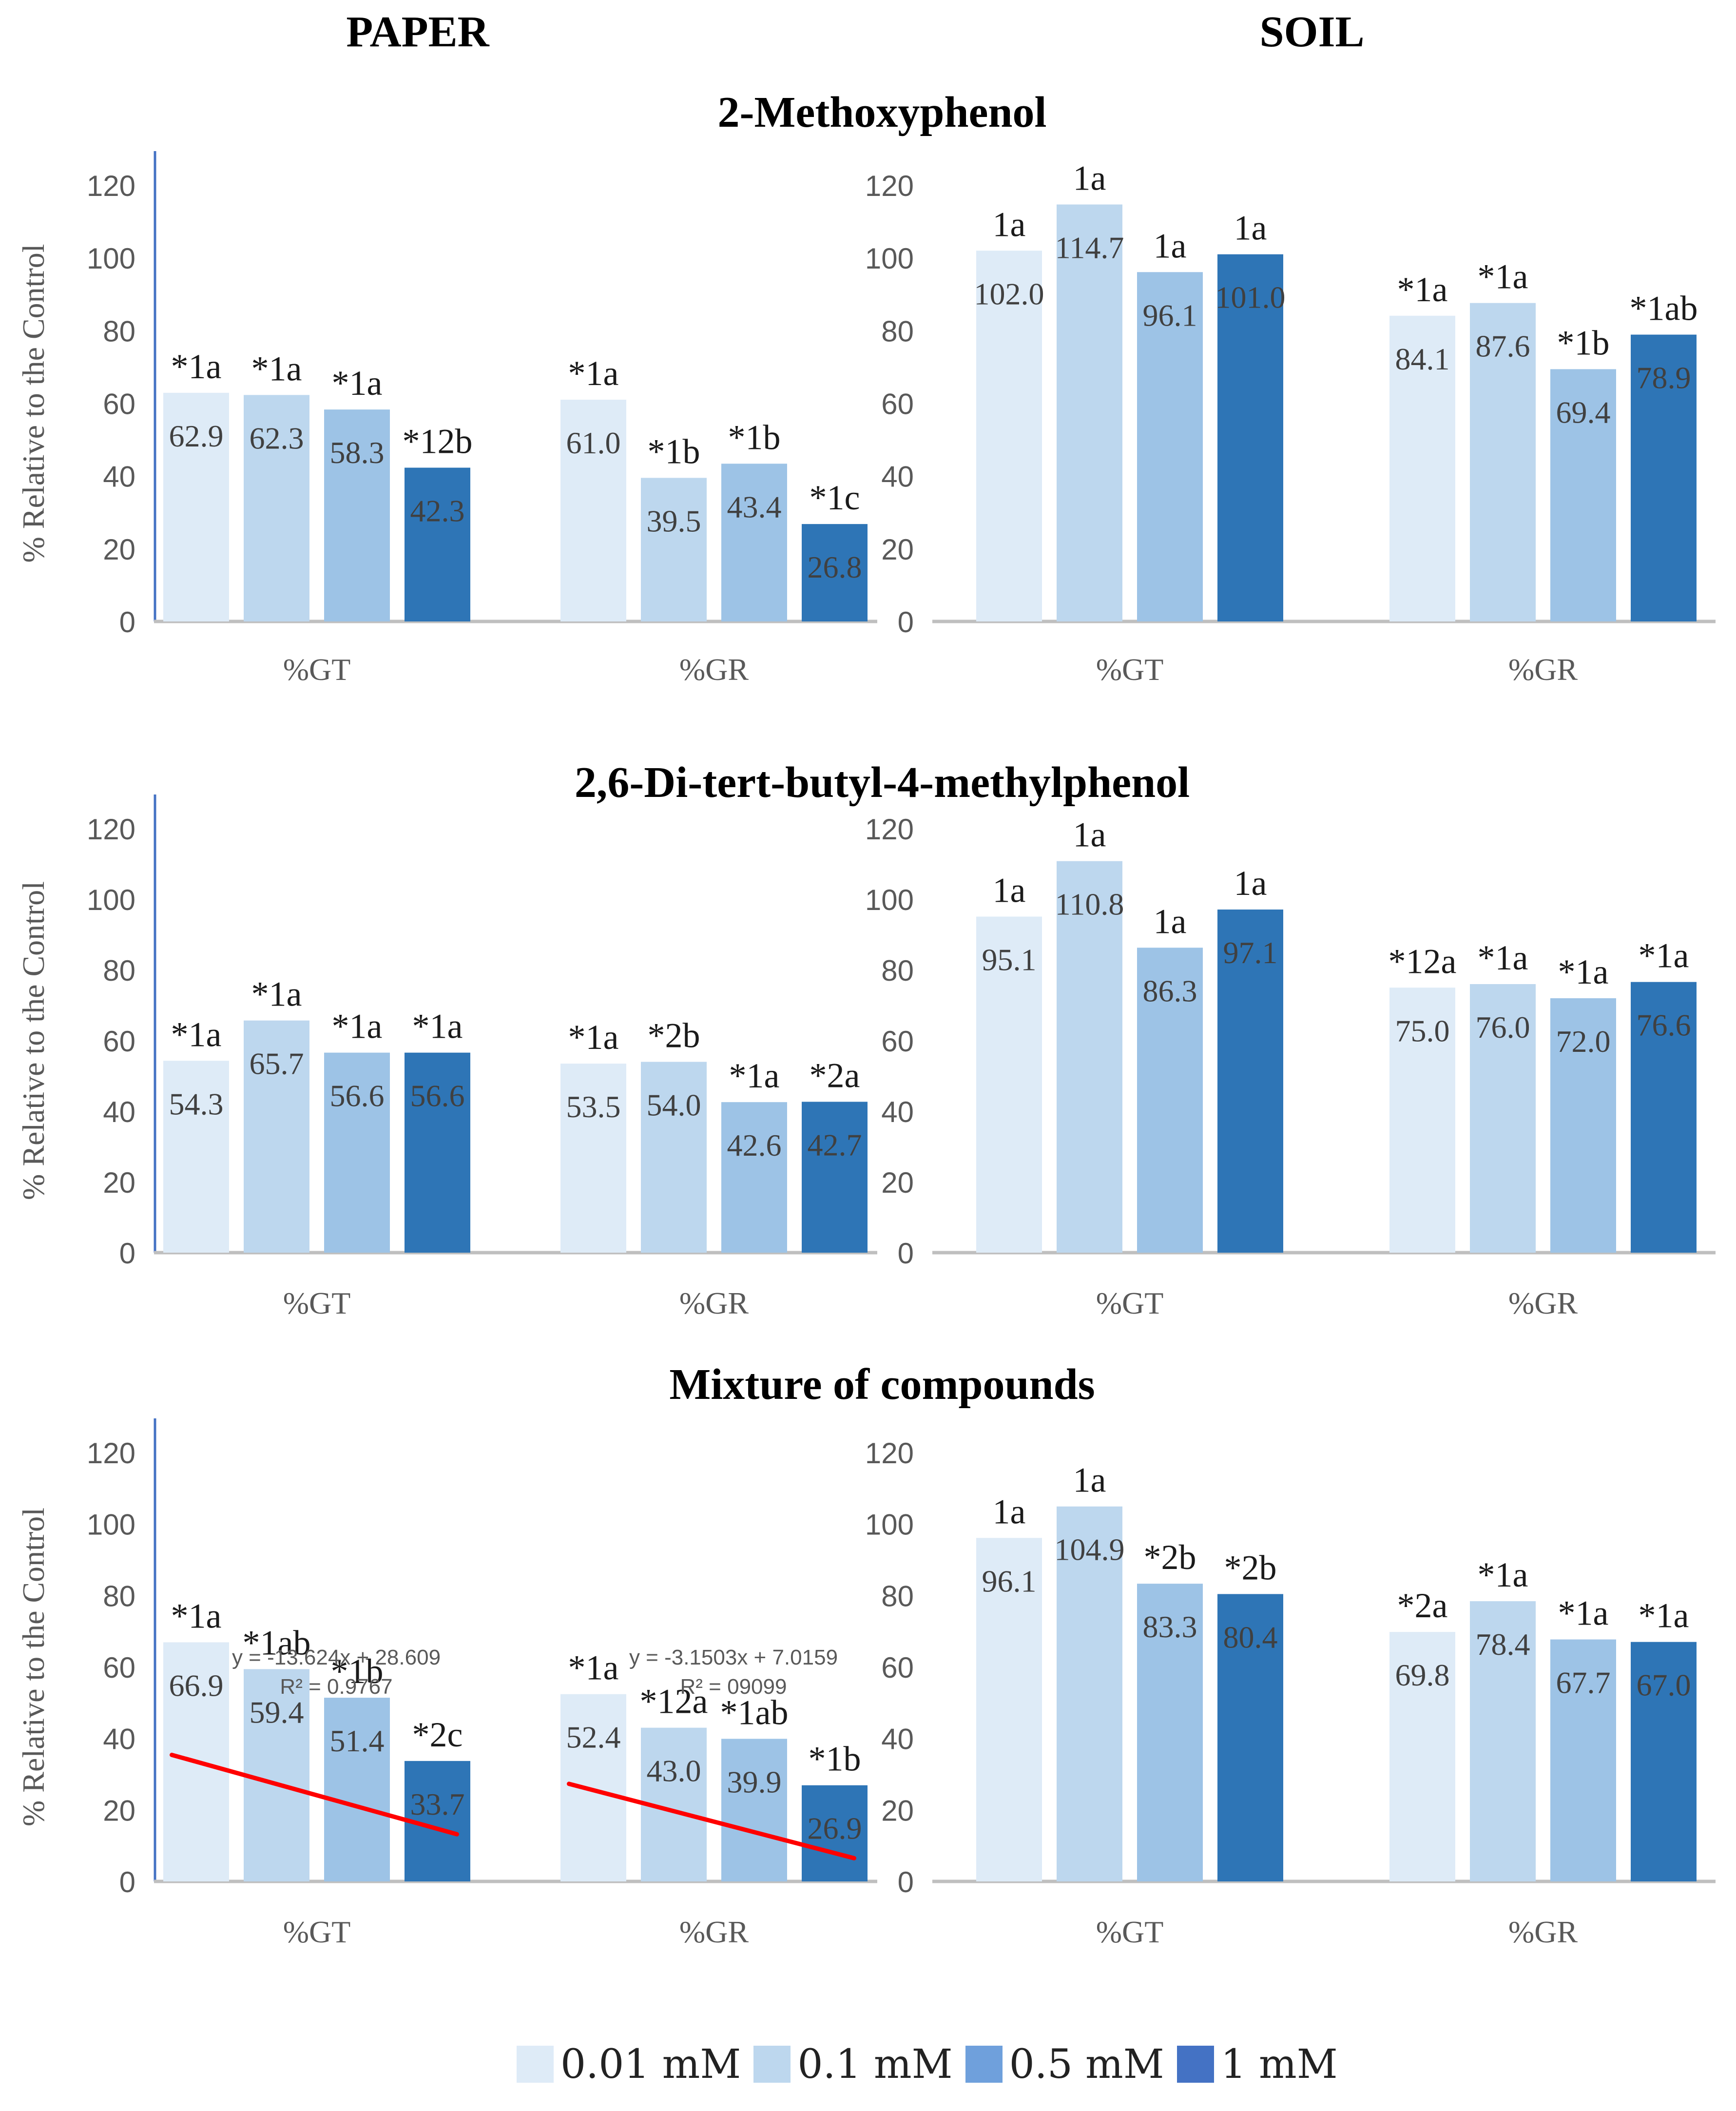 The width and height of the screenshot is (1736, 2111). Describe the element at coordinates (835, 1829) in the screenshot. I see `bar-value-label: 26.9` at that location.